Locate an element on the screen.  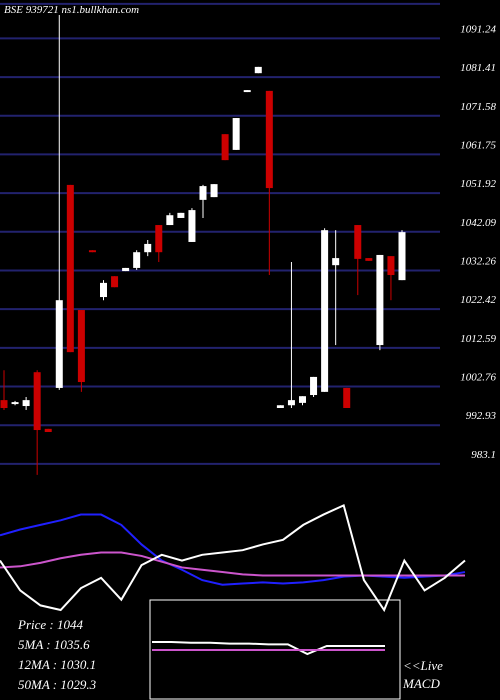
macd-label: MACD is located at coordinates (421, 683).